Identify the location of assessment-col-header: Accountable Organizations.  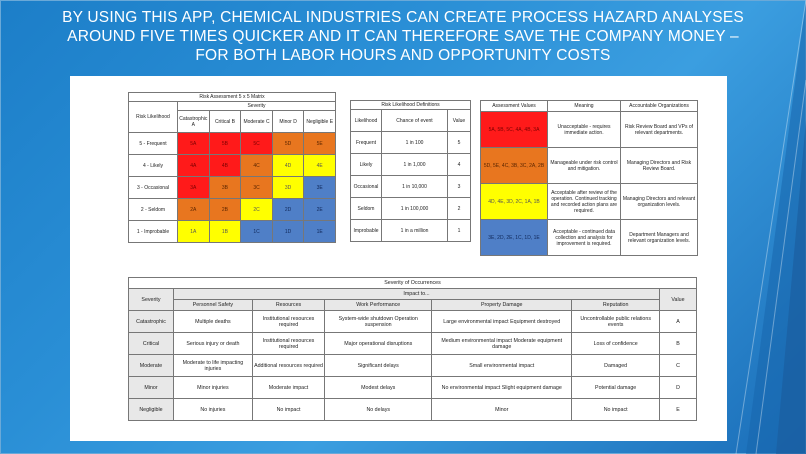
(659, 106).